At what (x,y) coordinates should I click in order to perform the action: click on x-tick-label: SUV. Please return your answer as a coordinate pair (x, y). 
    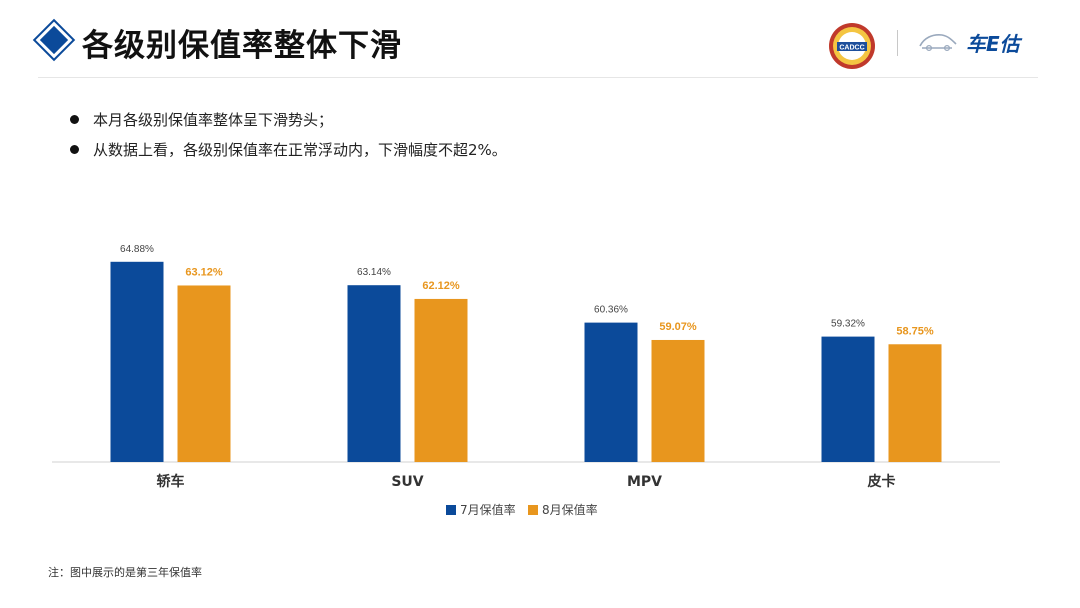
    Looking at the image, I should click on (407, 482).